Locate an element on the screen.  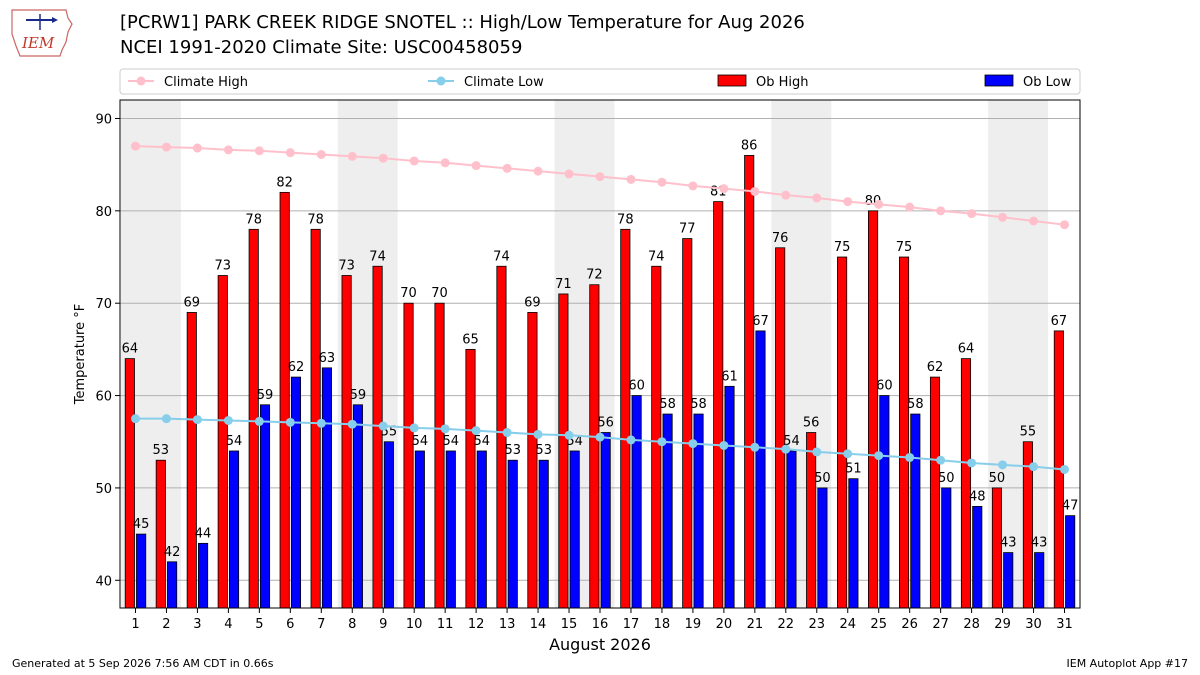
iem-logo: IEM is located at coordinates (42, 33).